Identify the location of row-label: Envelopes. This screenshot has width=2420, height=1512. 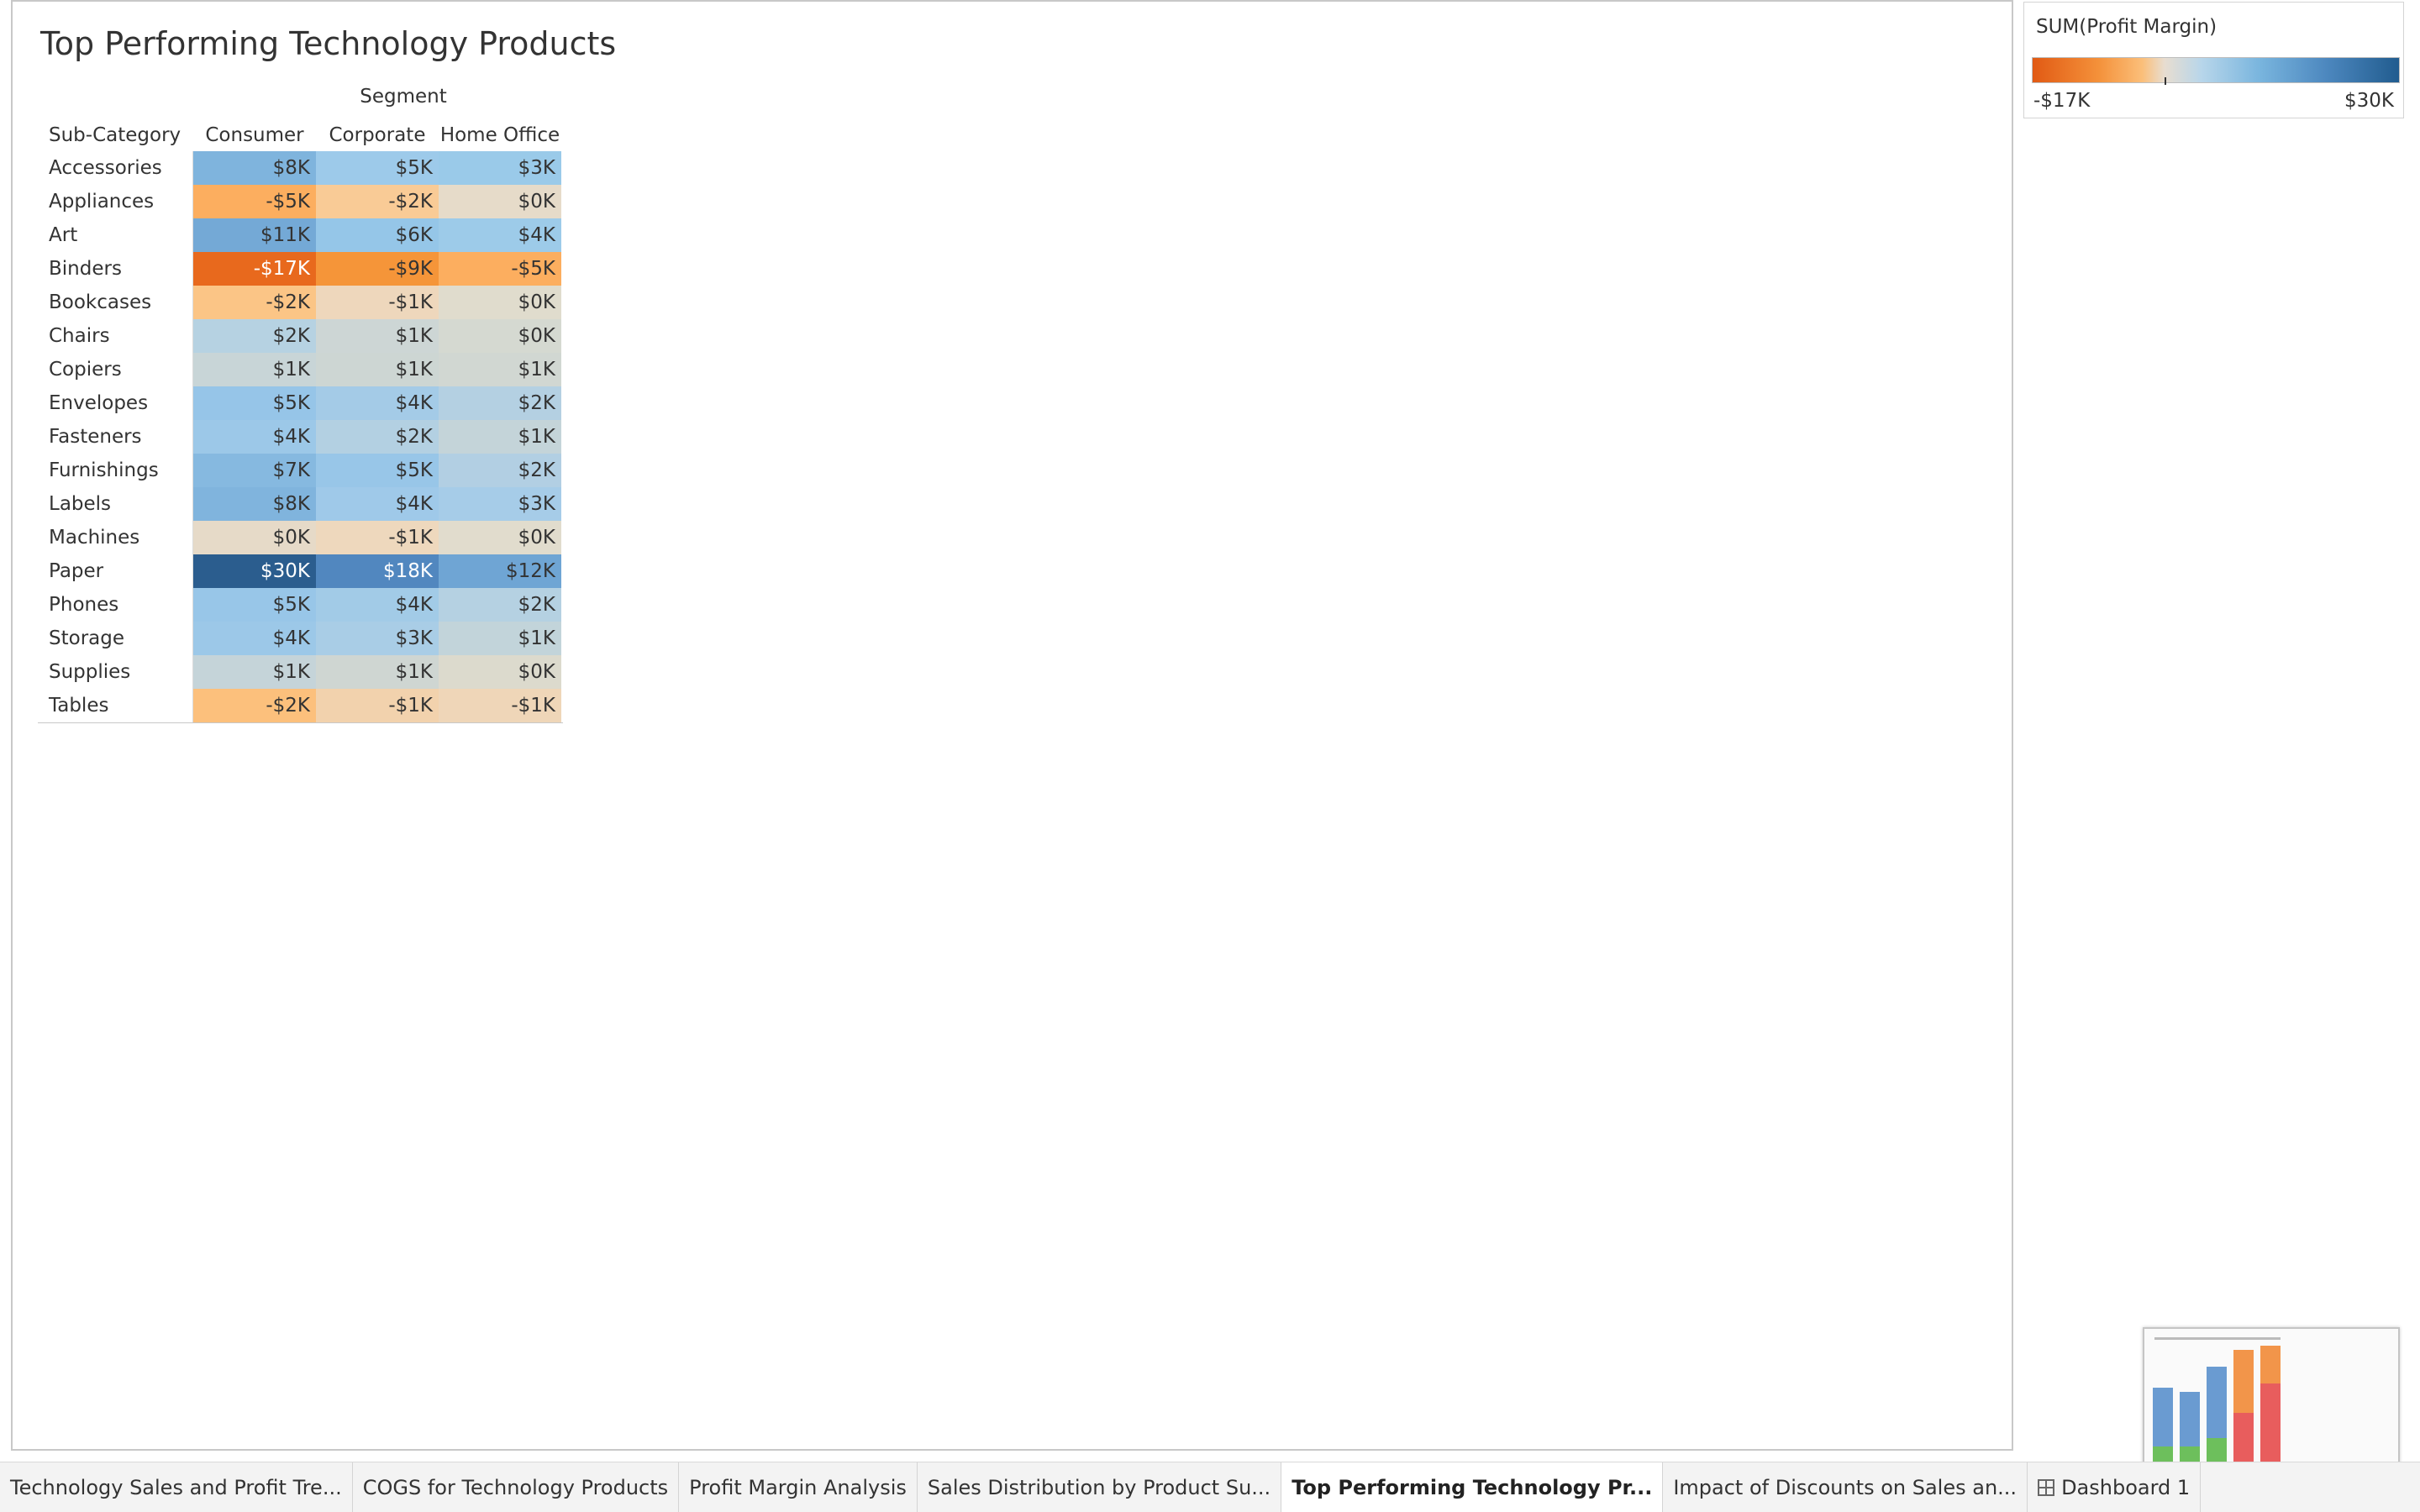
(116, 403).